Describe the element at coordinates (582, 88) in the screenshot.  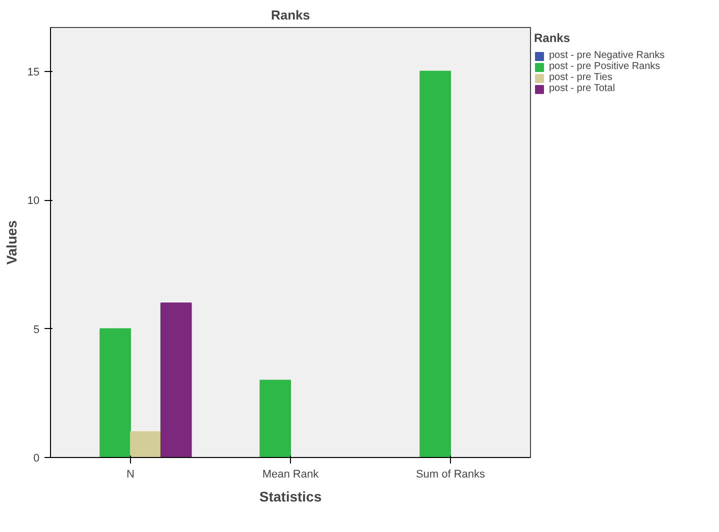
I see `legend-label: post - pre Total` at that location.